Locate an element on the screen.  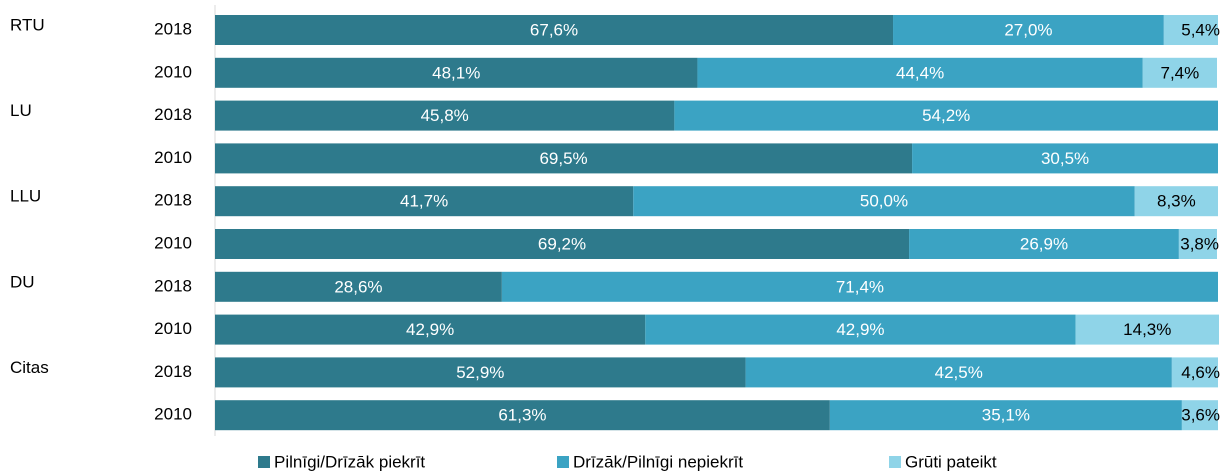
data-label: 48,1% is located at coordinates (456, 72).